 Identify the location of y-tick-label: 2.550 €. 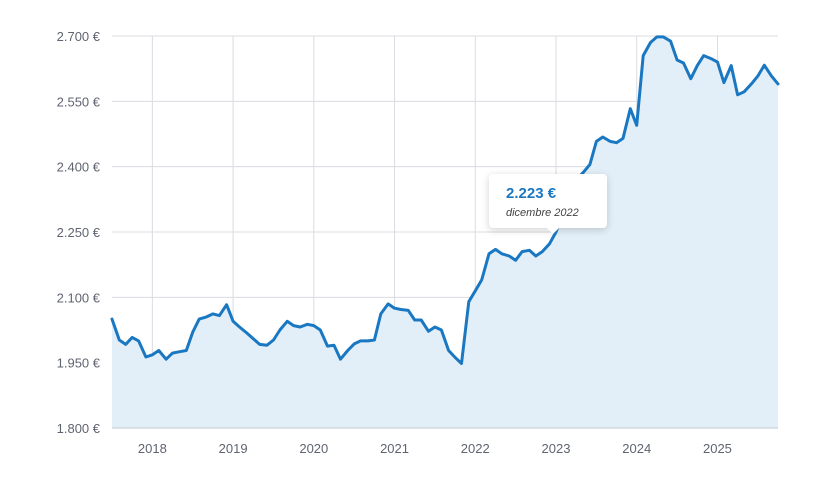
(79, 101).